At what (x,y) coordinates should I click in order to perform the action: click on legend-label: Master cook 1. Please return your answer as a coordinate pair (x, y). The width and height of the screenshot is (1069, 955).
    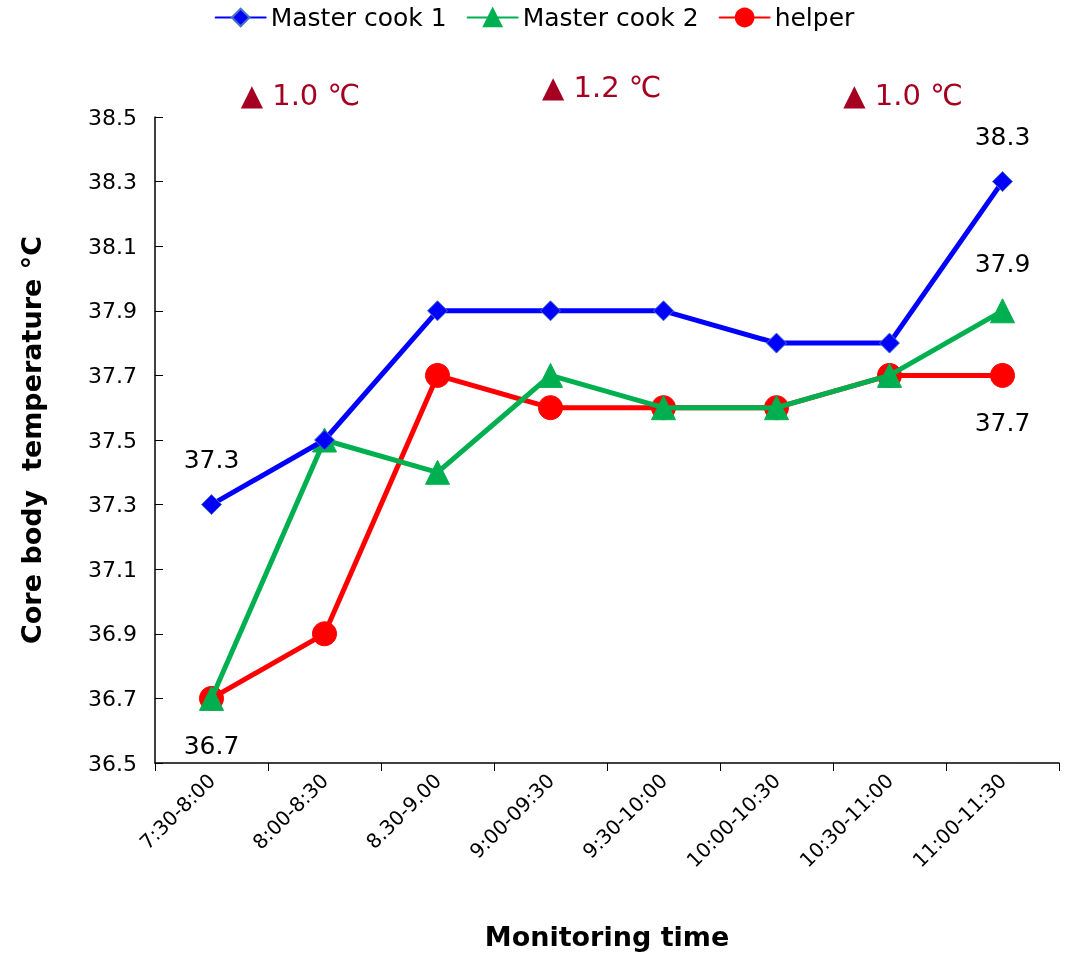
    Looking at the image, I should click on (358, 17).